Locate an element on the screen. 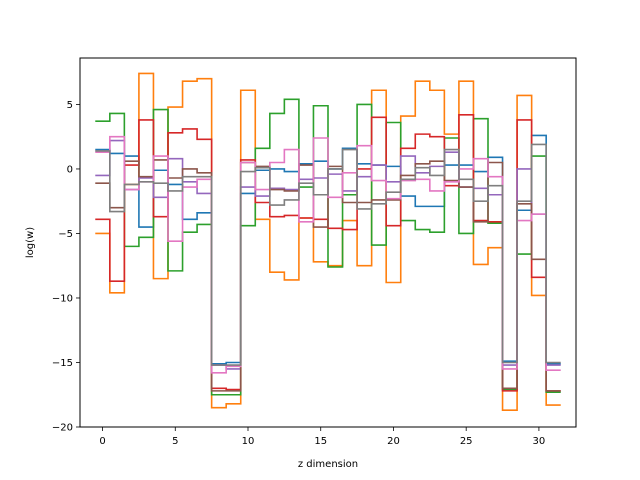 This screenshot has width=640, height=480. x-tick-label: 15 is located at coordinates (320, 441).